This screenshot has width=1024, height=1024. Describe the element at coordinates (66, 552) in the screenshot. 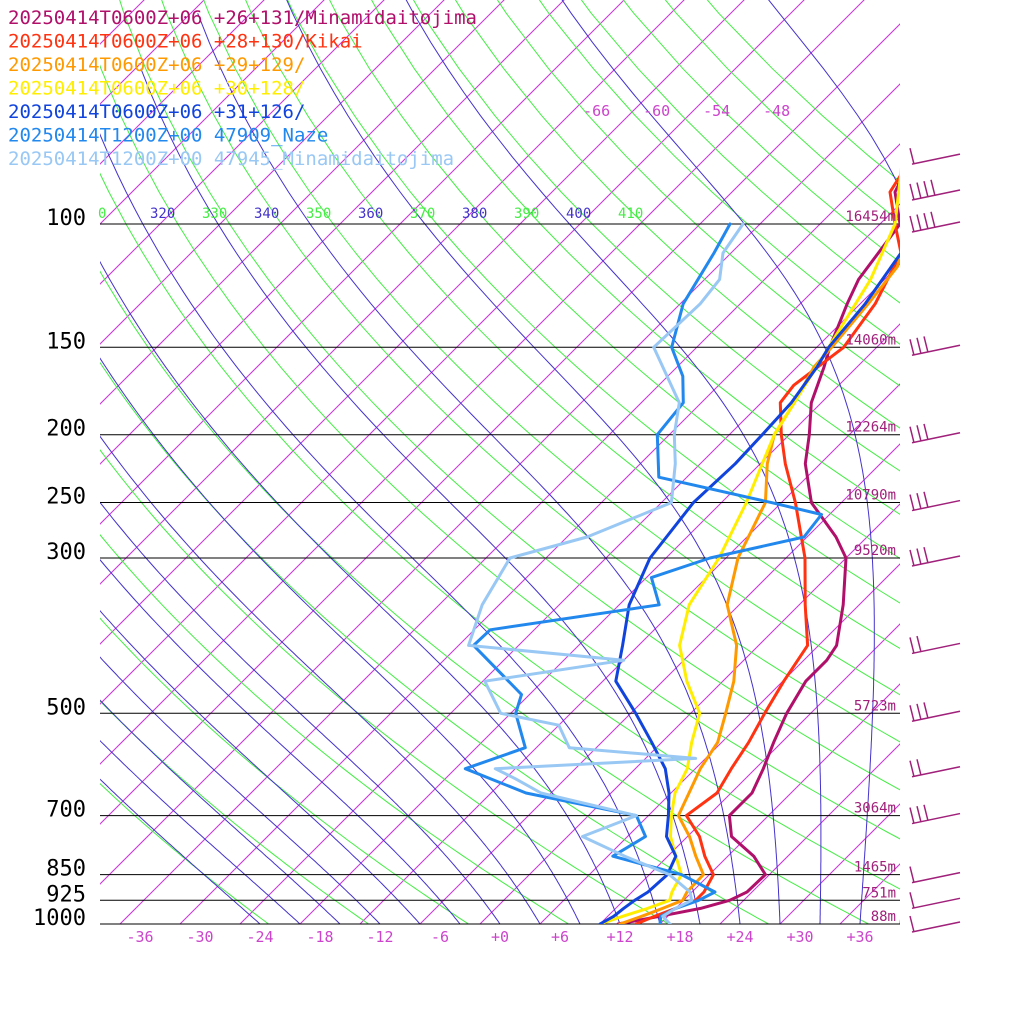

I see `pressure-tick-label: 300` at that location.